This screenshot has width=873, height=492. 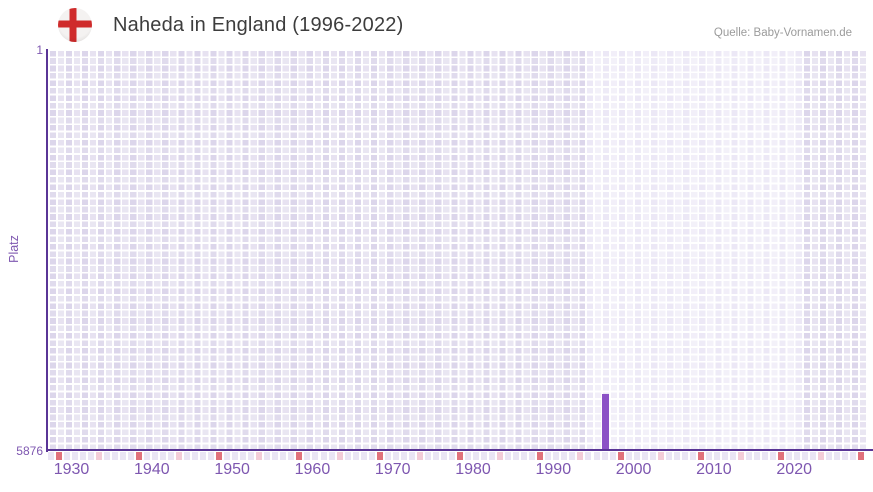 What do you see at coordinates (837, 455) in the screenshot?
I see `x-tick-2027` at bounding box center [837, 455].